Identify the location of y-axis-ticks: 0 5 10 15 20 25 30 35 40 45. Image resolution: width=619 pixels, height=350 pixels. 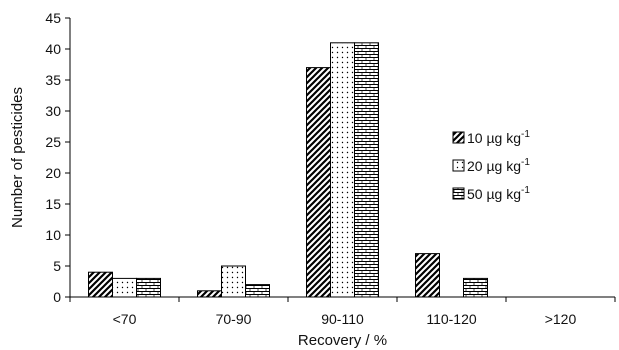
(57, 157).